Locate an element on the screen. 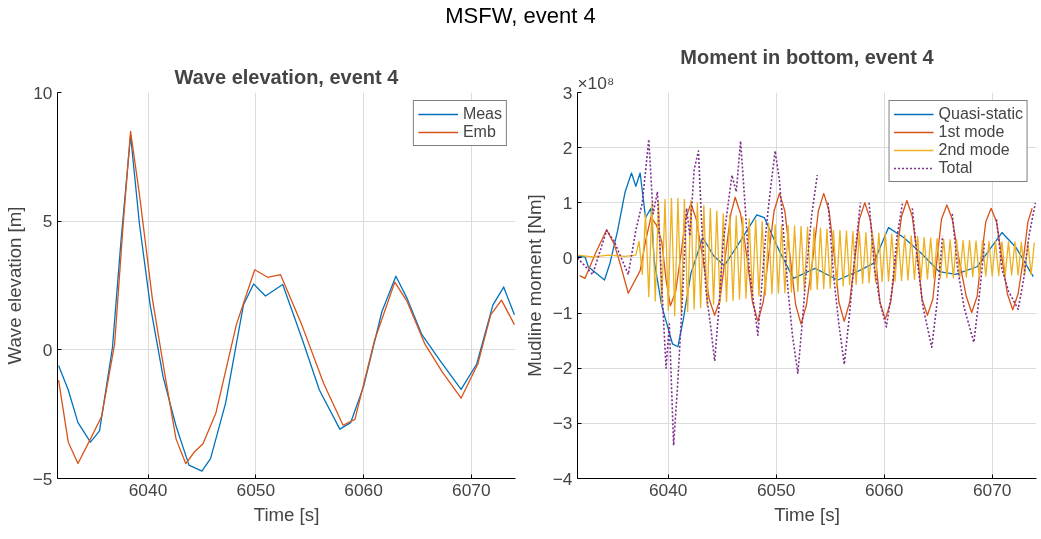  y-tick-label: 1 is located at coordinates (567, 202).